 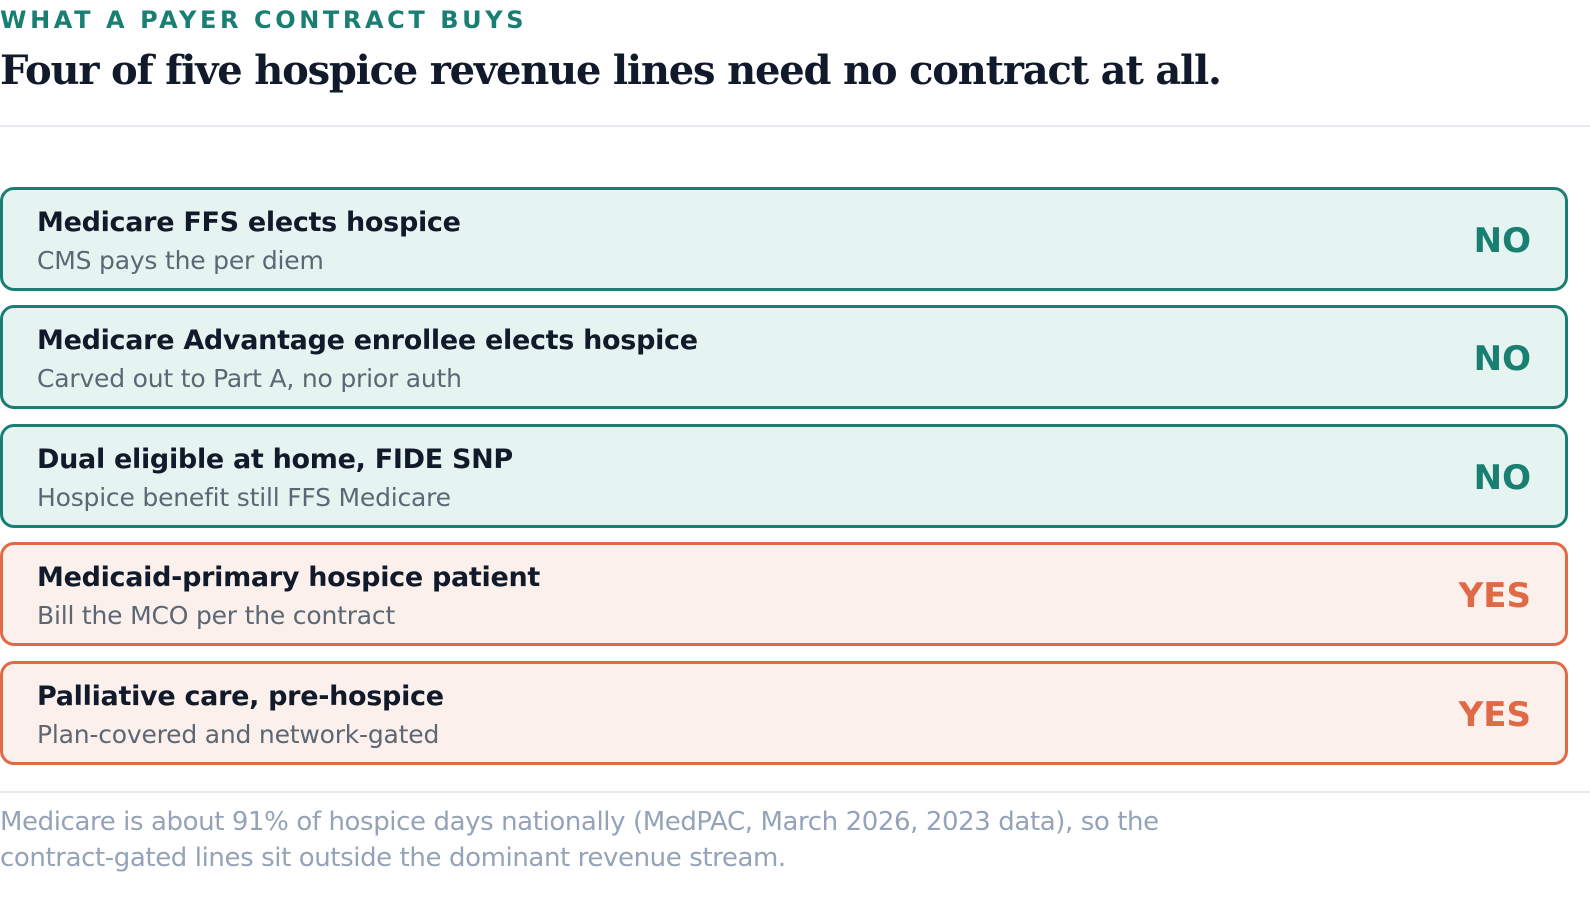 I want to click on revenue-line-subtitle: Plan-covered and network-gated, so click(x=238, y=734).